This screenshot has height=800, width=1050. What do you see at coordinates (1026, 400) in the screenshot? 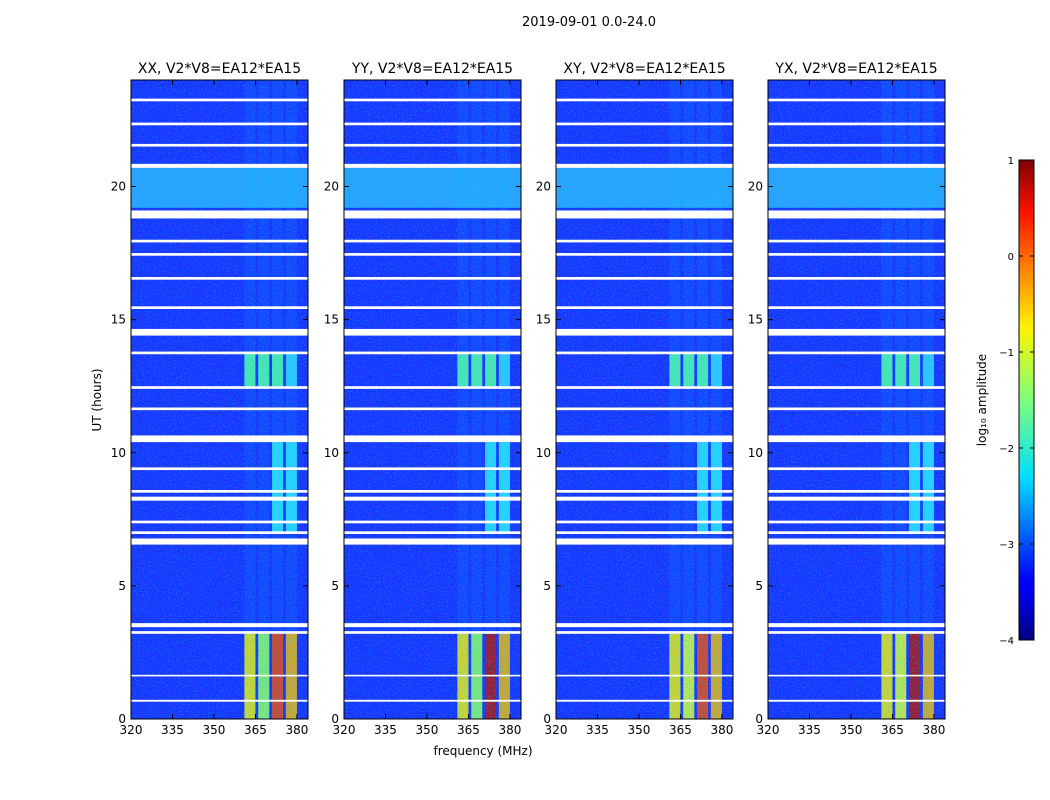
I see `colorbar-gradient` at bounding box center [1026, 400].